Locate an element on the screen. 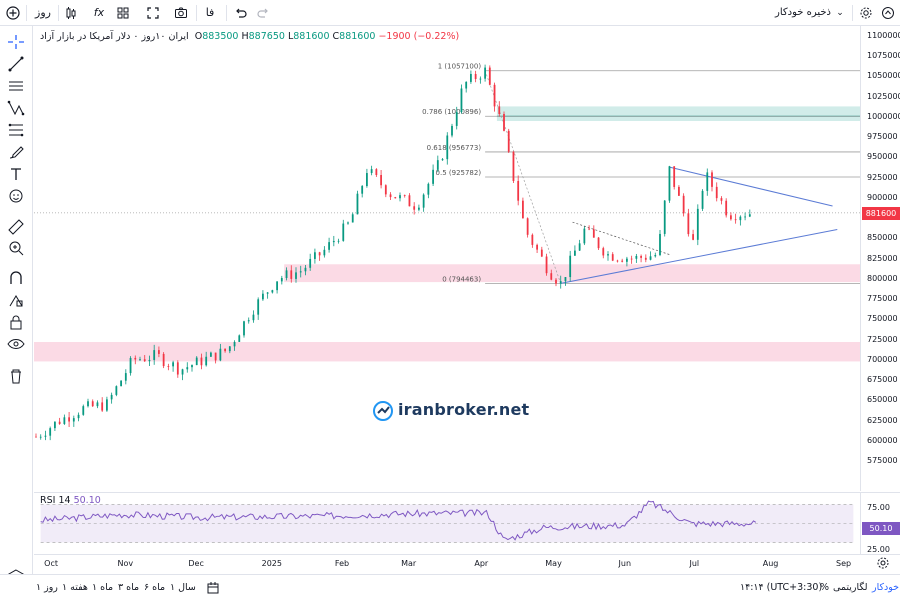 This screenshot has width=900, height=600. auto-toggle: خودکار is located at coordinates (886, 587).